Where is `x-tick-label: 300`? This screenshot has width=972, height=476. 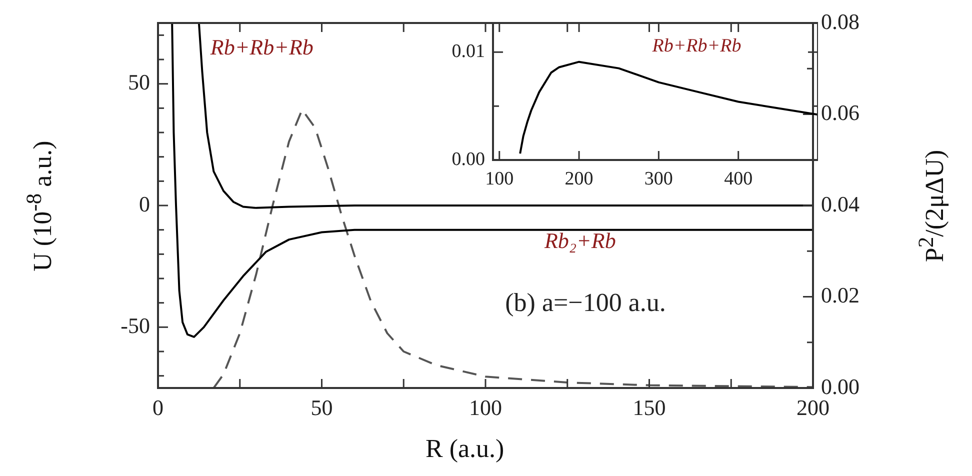 x-tick-label: 300 is located at coordinates (658, 179).